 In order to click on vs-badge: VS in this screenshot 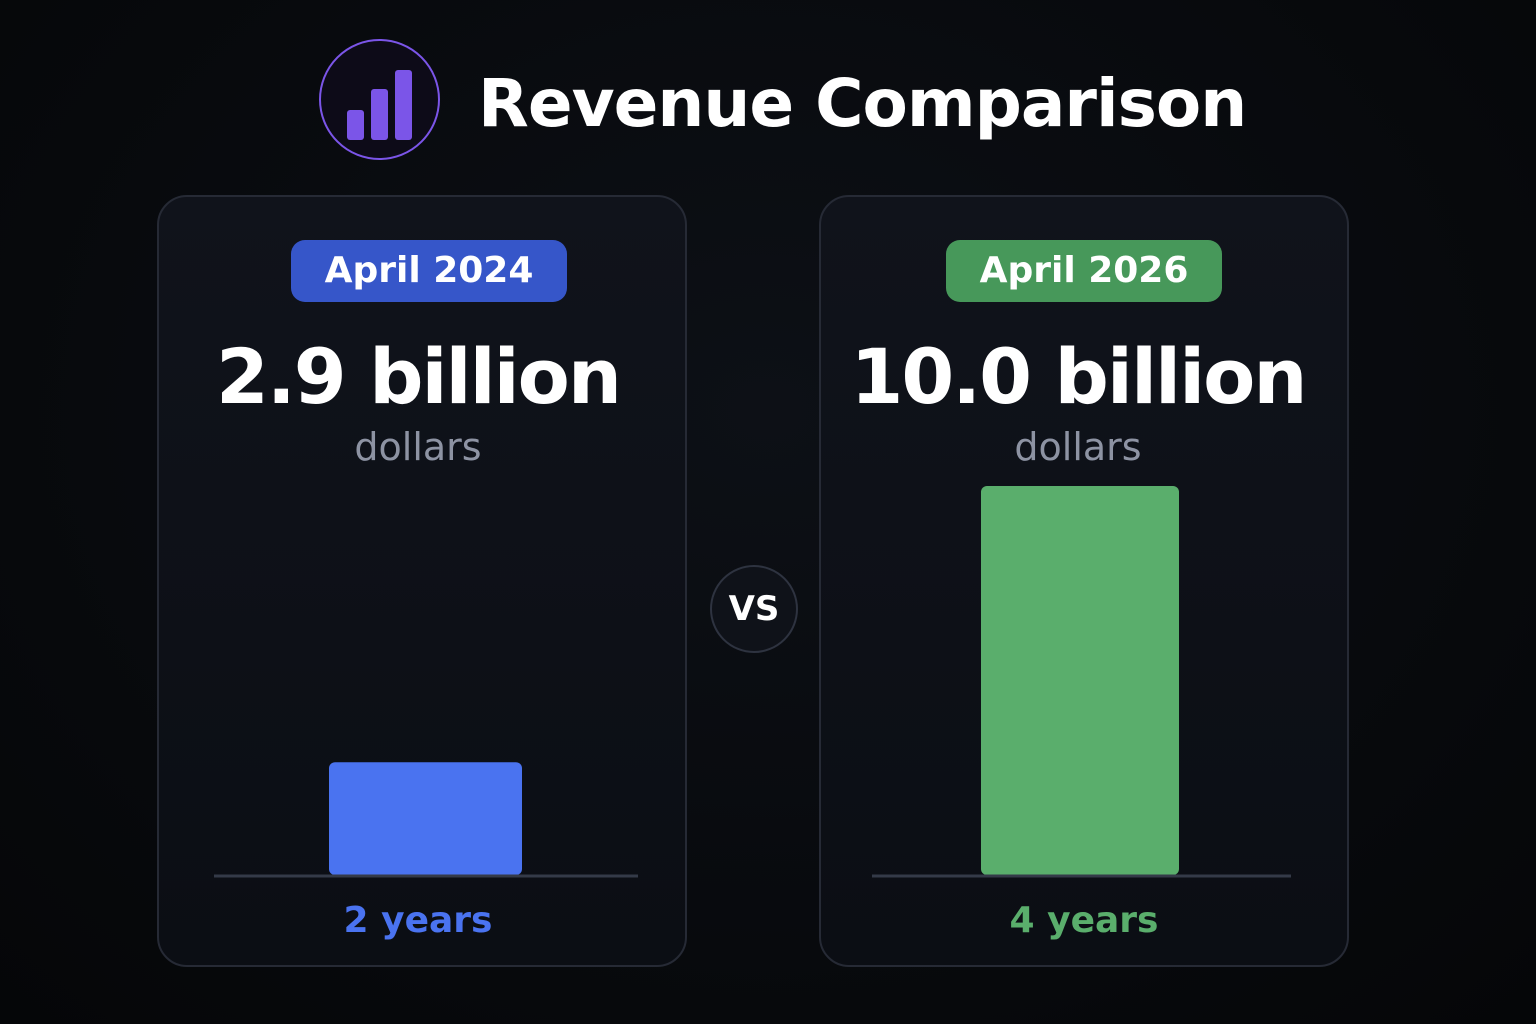, I will do `click(754, 609)`.